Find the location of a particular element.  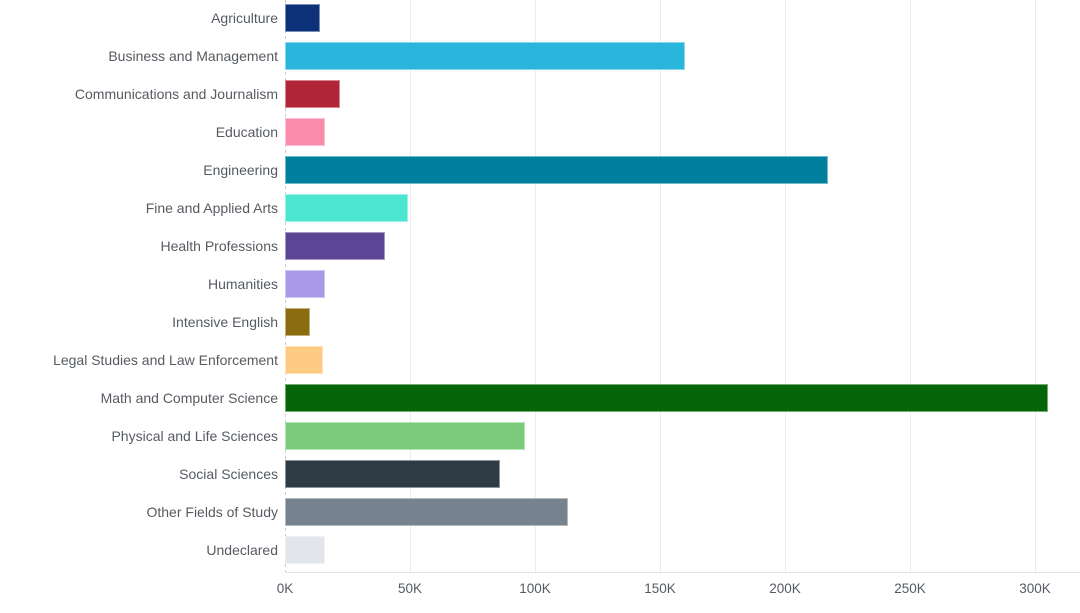

category-label-fine-and-applied-arts: Fine and Applied Arts is located at coordinates (211, 207).